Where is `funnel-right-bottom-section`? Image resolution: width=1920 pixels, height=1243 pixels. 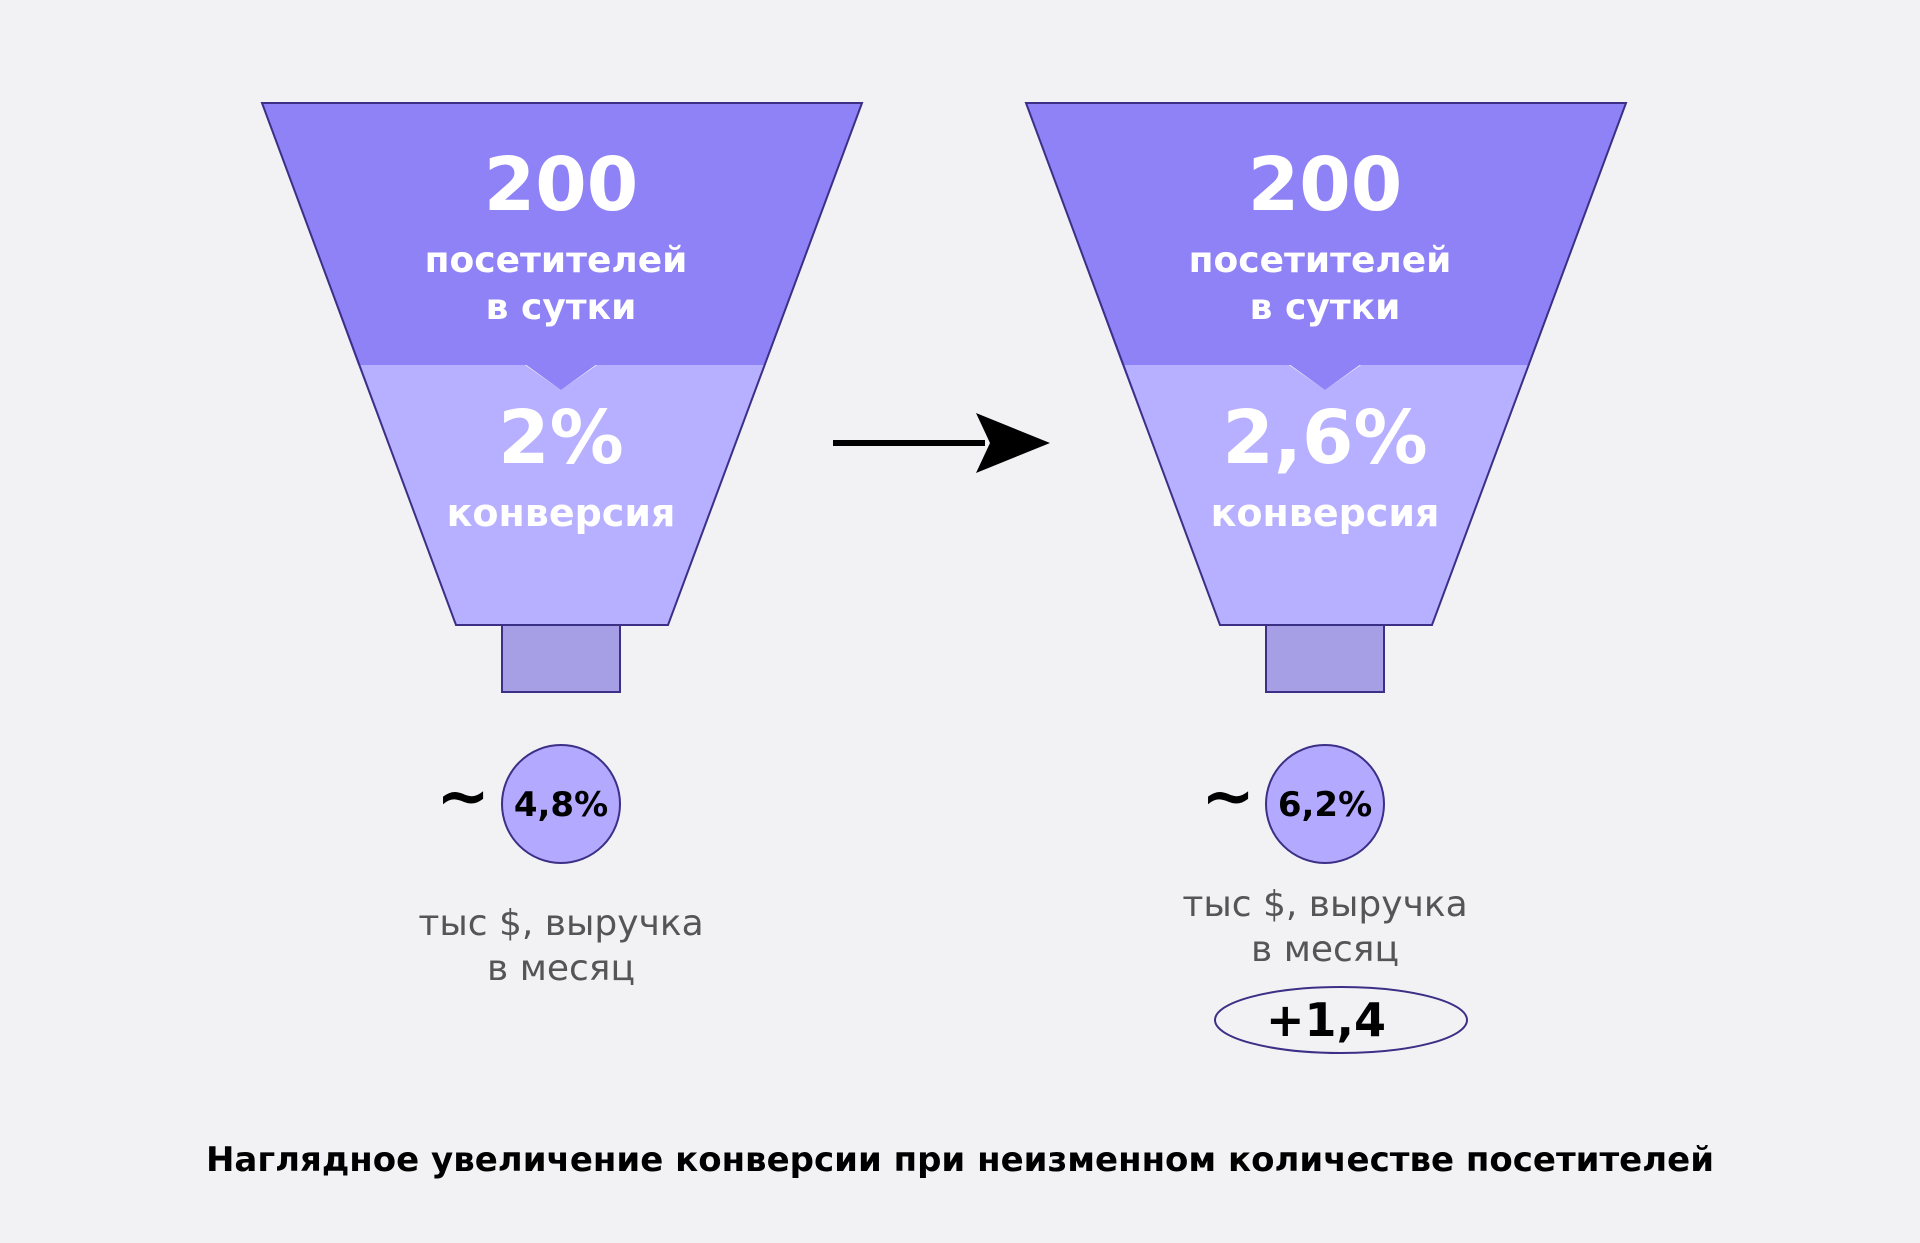
funnel-right-bottom-section is located at coordinates (1325, 495).